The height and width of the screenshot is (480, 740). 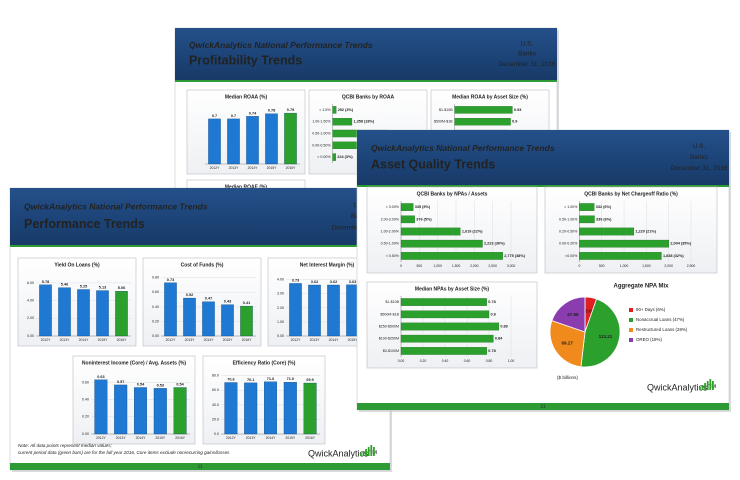 I want to click on chart-title: Median ROAE (%), so click(x=246, y=187).